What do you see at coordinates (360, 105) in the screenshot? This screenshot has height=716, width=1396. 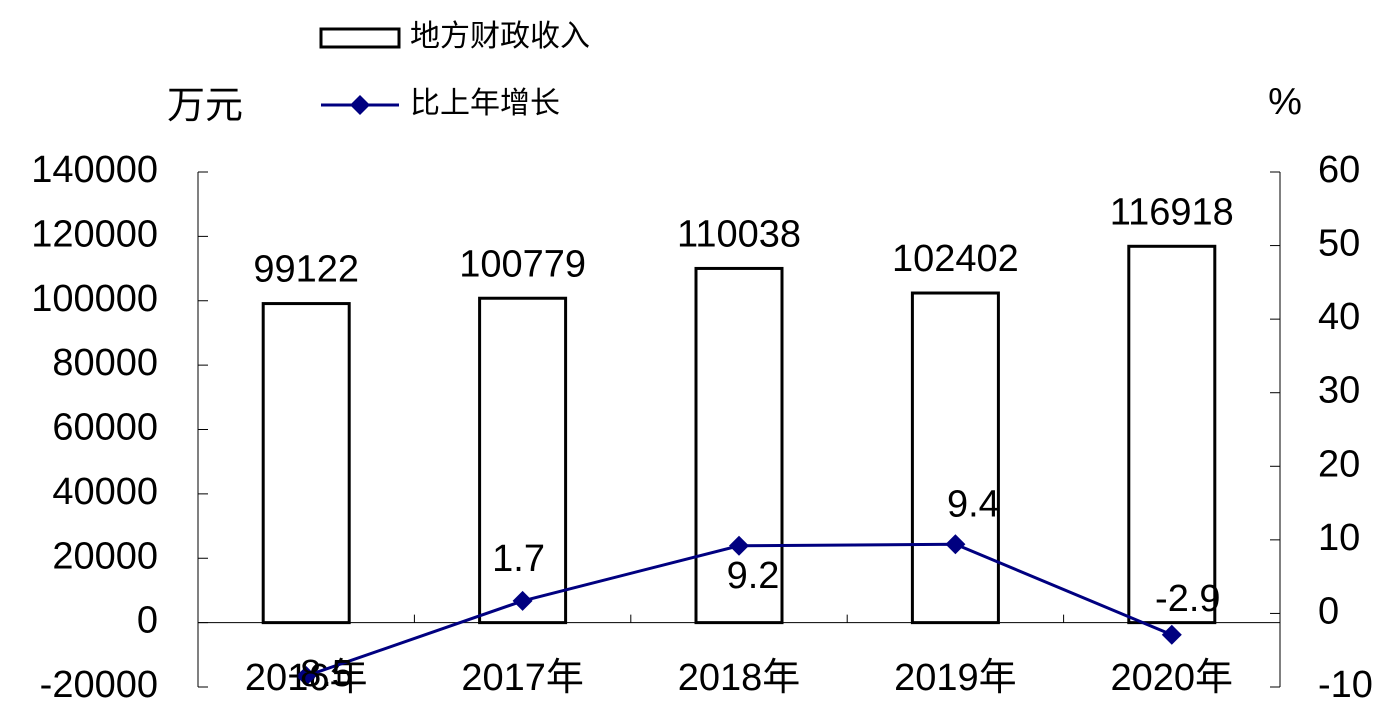 I see `legend-marker` at bounding box center [360, 105].